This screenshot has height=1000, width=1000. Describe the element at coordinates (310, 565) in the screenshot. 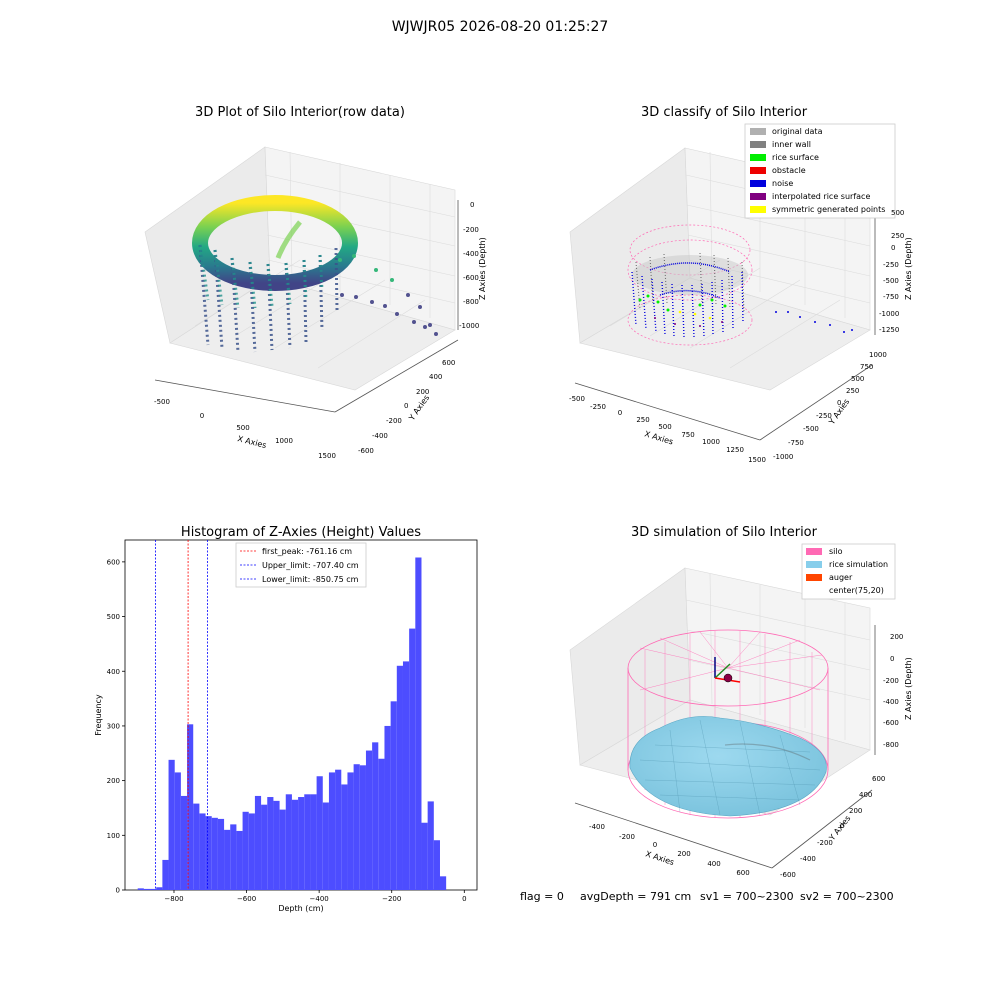

I see `svg-text: Upper_limit: -707.40 cm` at that location.